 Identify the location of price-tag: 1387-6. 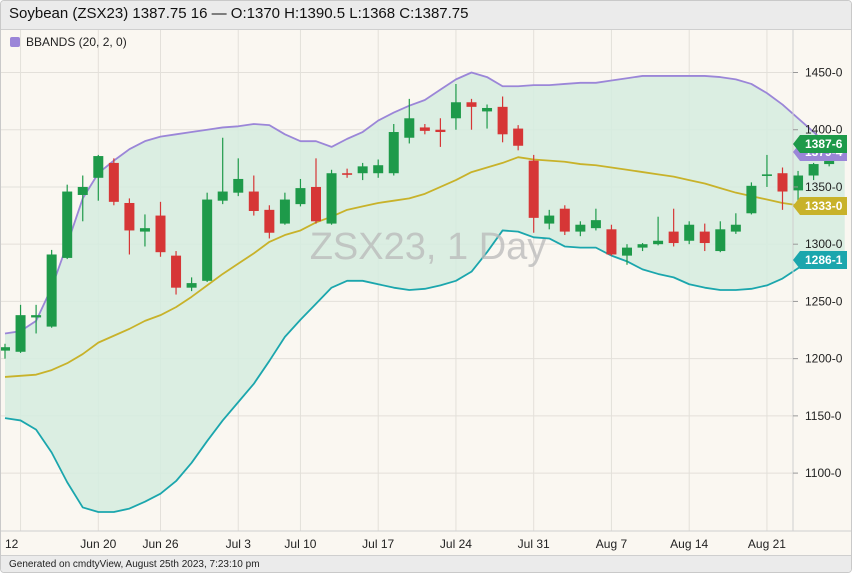
(820, 144).